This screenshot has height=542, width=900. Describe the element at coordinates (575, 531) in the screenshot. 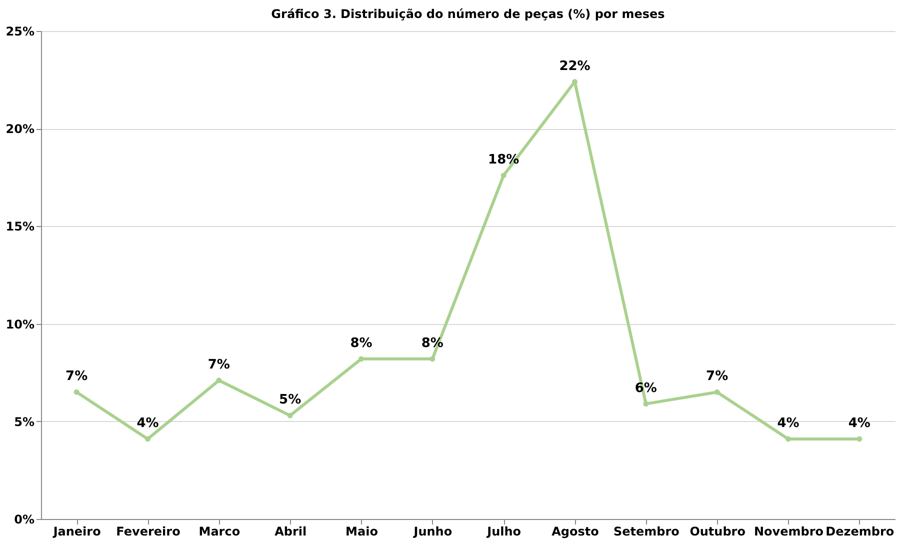

I see `x-tick-label: Agosto` at that location.